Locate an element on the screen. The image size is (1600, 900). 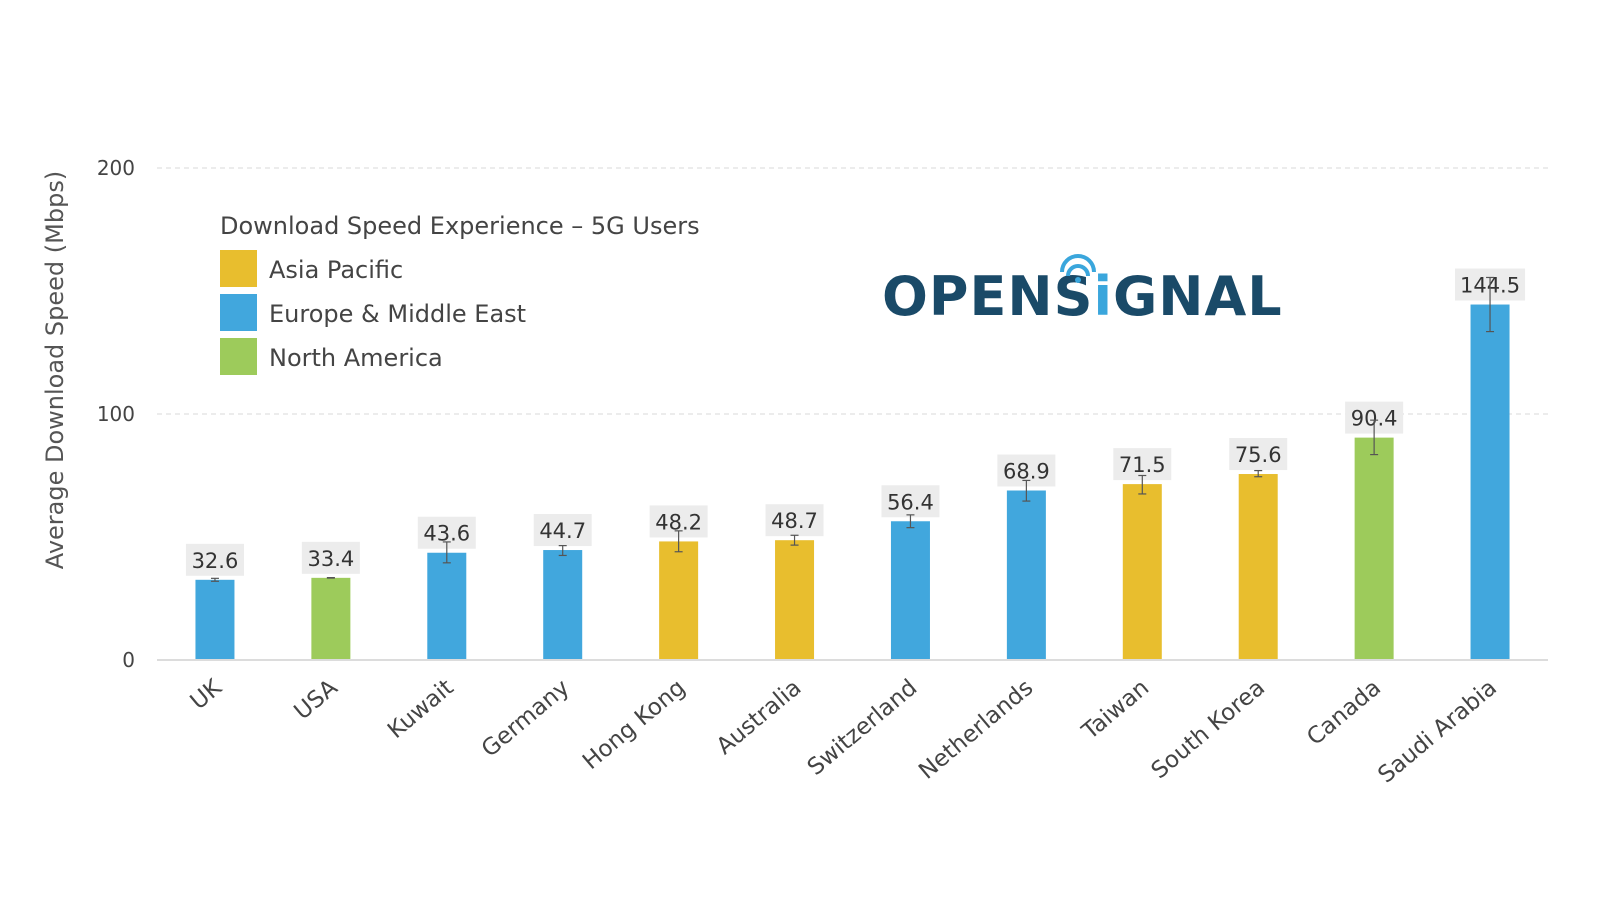
y-axis-title: Average Download Speed (Mbps) is located at coordinates (55, 370).